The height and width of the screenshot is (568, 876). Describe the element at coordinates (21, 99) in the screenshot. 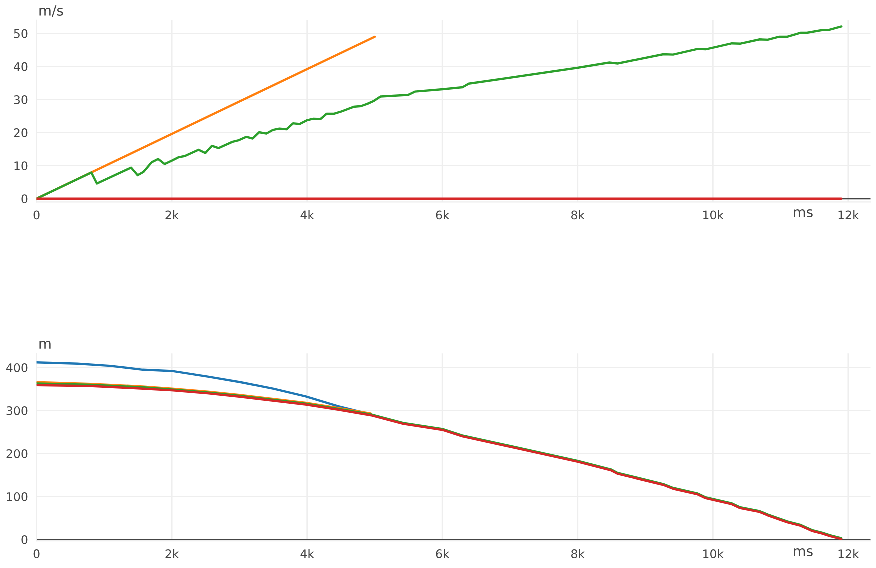

I see `y-tick-label: 30` at that location.